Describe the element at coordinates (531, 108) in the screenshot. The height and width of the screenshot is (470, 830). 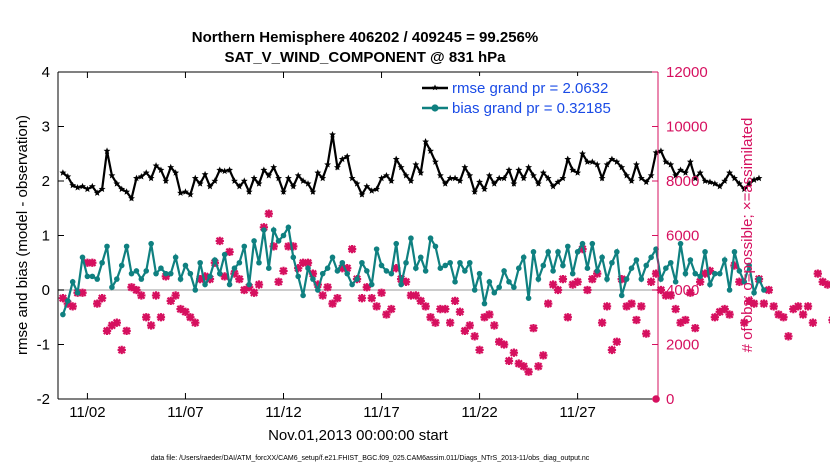
I see `legend-bias-label: bias grand pr = 0.32185` at that location.